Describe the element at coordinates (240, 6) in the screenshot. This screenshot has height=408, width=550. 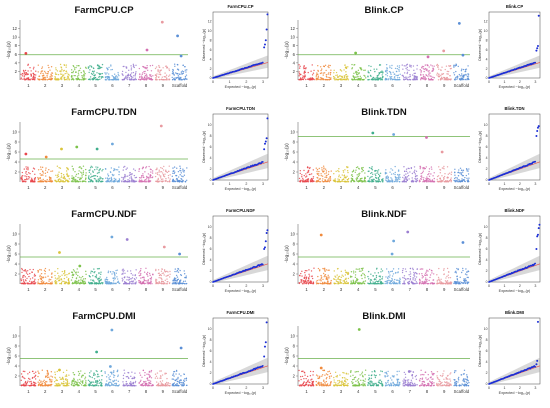
I see `qq-title: FarmCPU.CP` at that location.